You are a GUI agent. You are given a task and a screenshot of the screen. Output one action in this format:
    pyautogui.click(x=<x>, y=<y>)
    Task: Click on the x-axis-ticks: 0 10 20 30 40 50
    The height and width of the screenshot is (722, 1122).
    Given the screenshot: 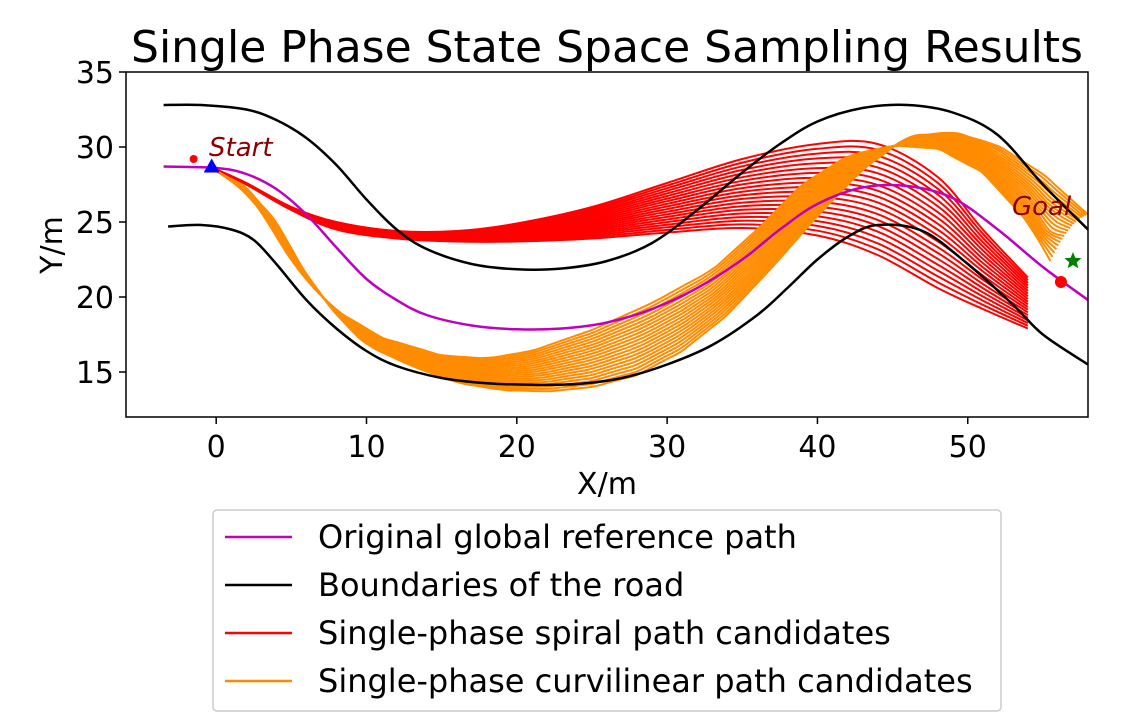 What is the action you would take?
    pyautogui.click(x=597, y=441)
    